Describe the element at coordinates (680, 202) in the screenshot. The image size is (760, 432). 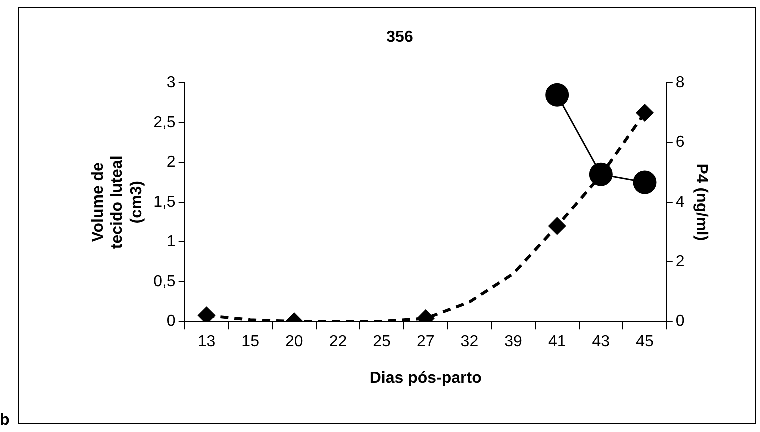
I see `y2-tick-label: 4` at that location.